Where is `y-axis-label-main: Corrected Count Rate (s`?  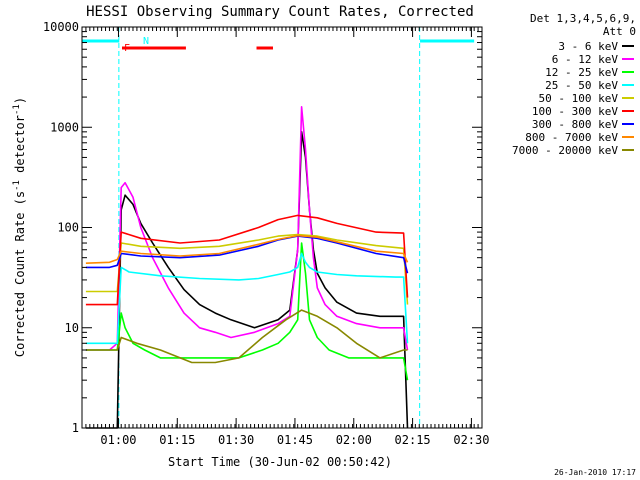
y-axis-label-main: Corrected Count Rate (s is located at coordinates (20, 274).